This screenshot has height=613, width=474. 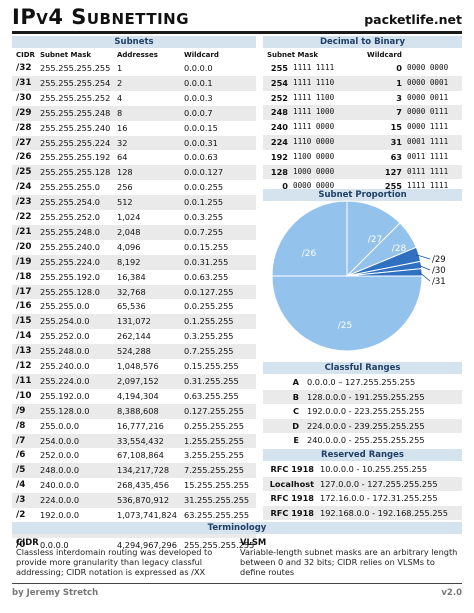 I want to click on cidr-cell: /30, so click(x=24, y=97).